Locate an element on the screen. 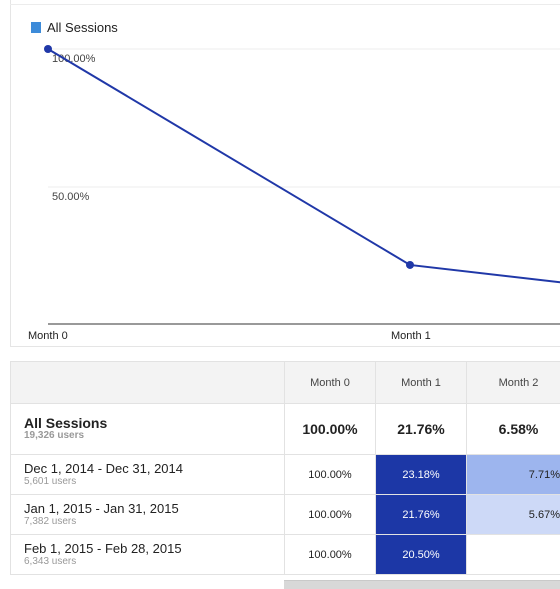 This screenshot has width=560, height=589. cohort-value-cell is located at coordinates (513, 555).